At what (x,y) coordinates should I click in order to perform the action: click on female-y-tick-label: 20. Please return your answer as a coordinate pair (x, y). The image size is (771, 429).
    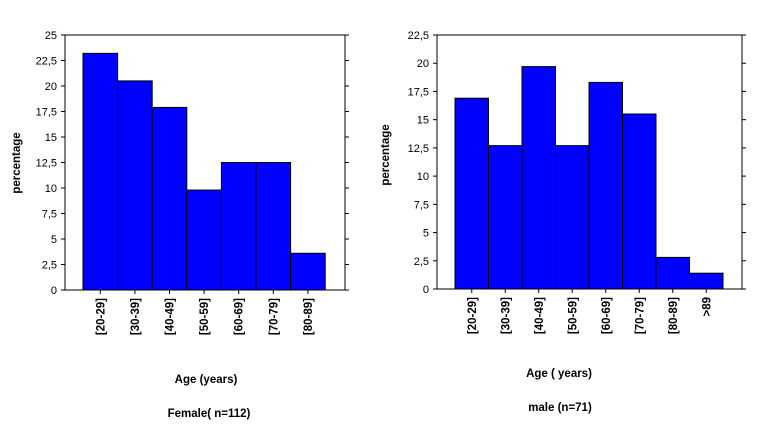
    Looking at the image, I should click on (51, 87).